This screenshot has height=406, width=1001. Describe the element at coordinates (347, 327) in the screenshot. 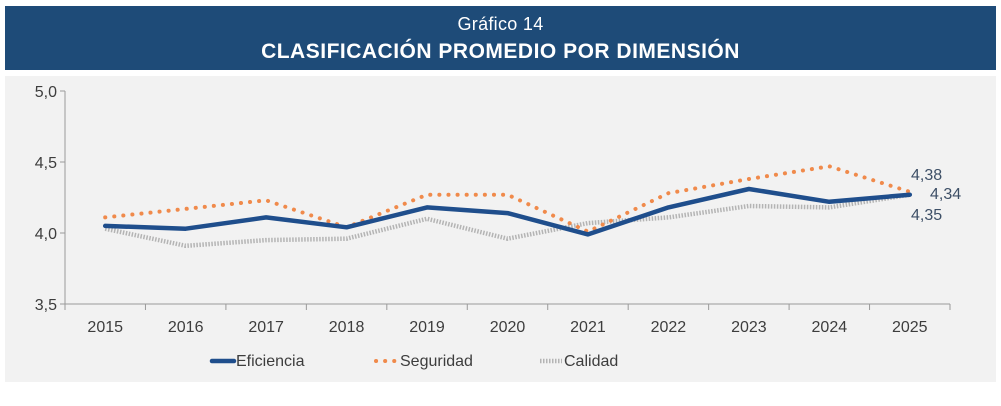

I see `x-tick-label: 2018` at that location.